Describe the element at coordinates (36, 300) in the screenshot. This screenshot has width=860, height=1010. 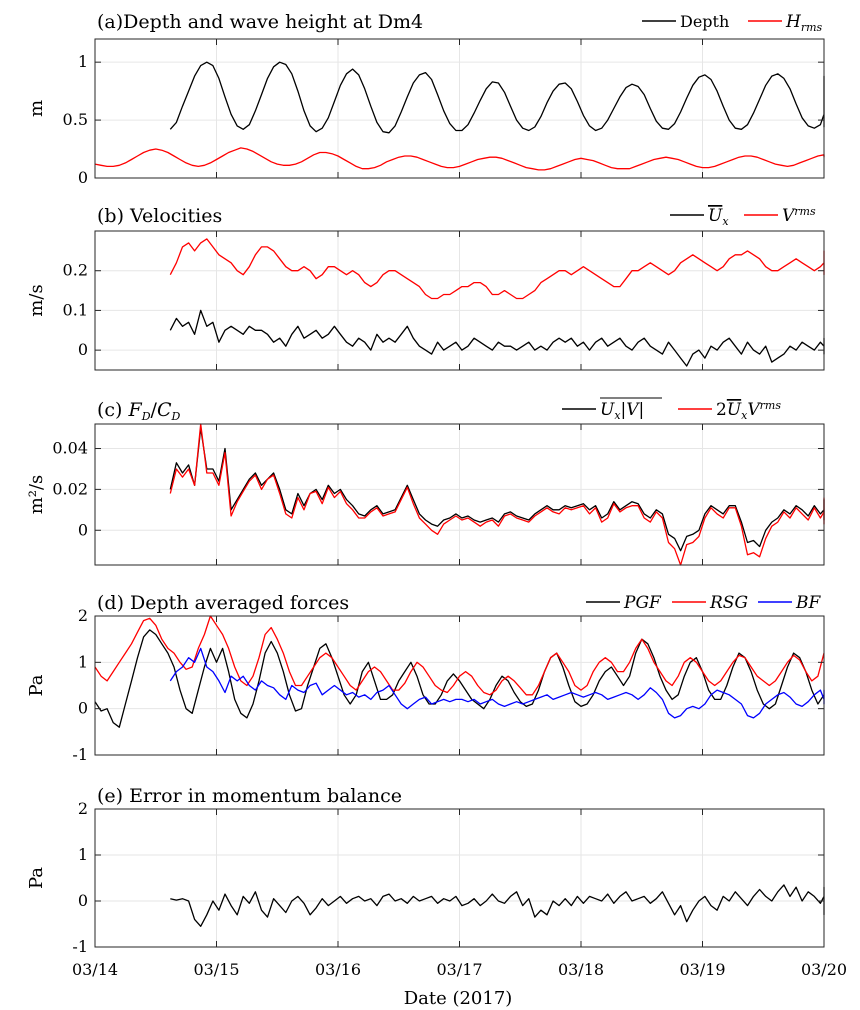
I see `y-axis-label: m/s` at that location.